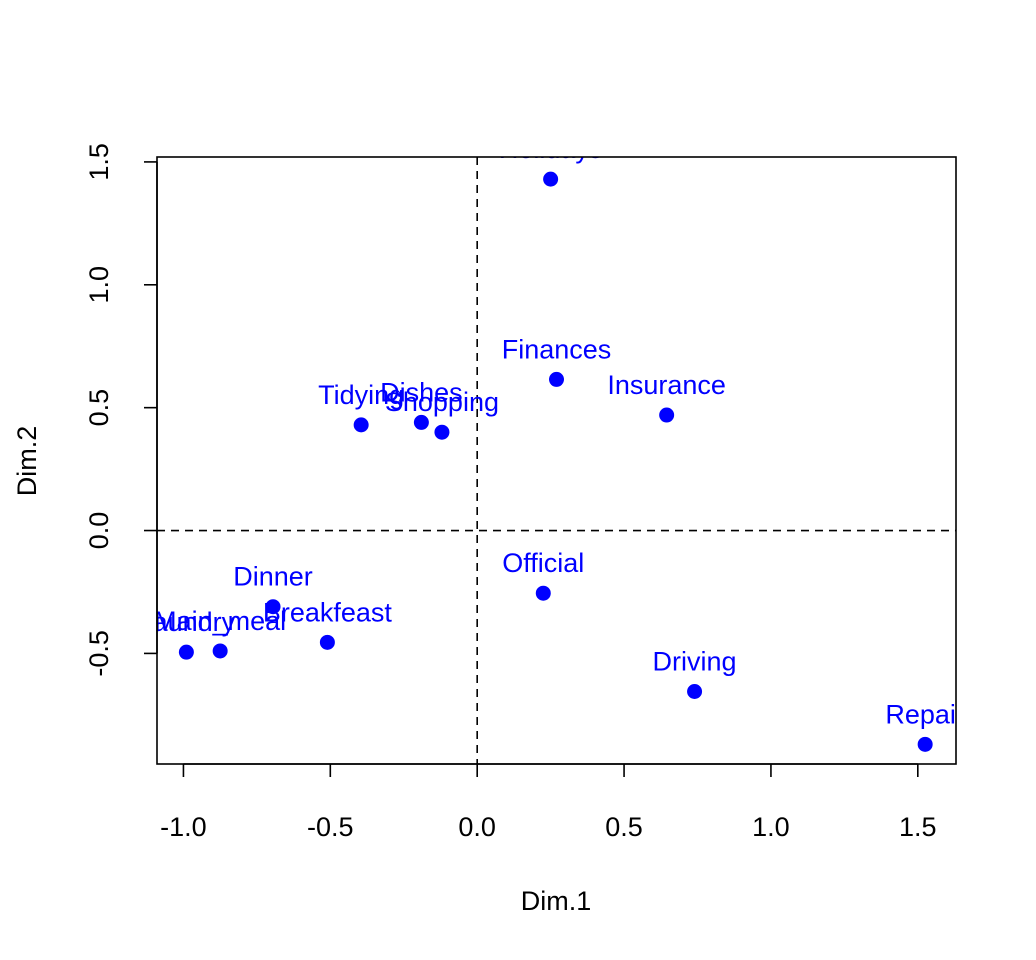 The height and width of the screenshot is (960, 1036). What do you see at coordinates (99, 285) in the screenshot?
I see `y-tick-label: 1.0` at bounding box center [99, 285].